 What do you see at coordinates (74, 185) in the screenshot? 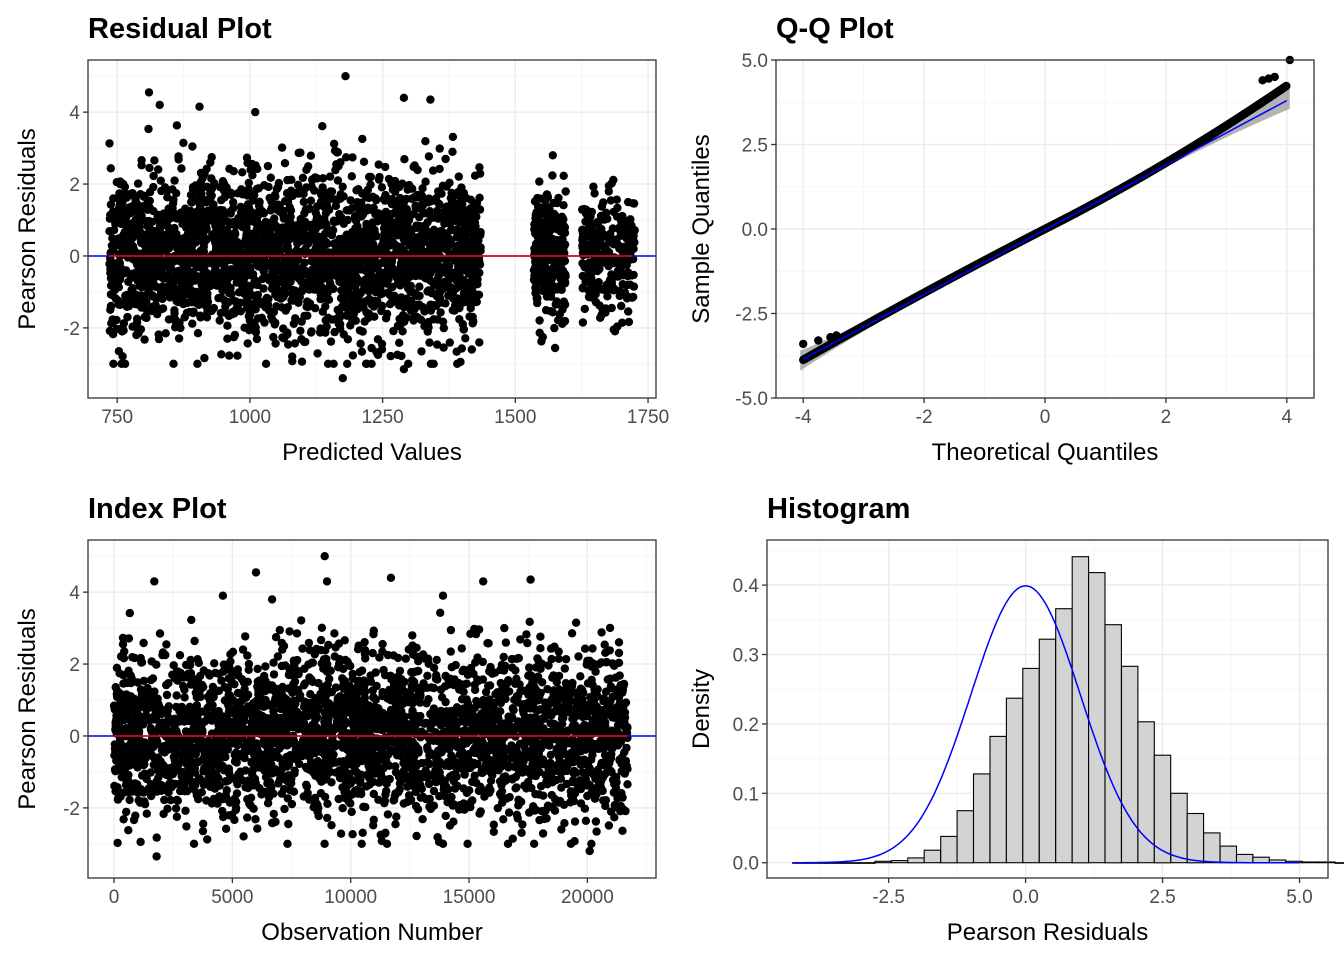
I see `y-tick-label: 2` at bounding box center [74, 185].